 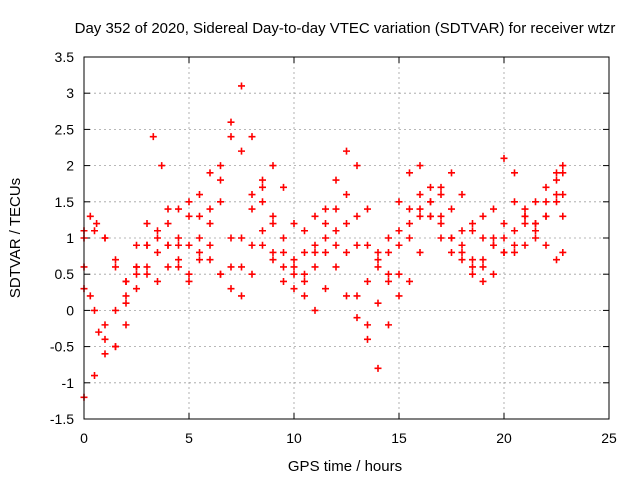 What do you see at coordinates (609, 438) in the screenshot?
I see `x-tick-label: 25` at bounding box center [609, 438].